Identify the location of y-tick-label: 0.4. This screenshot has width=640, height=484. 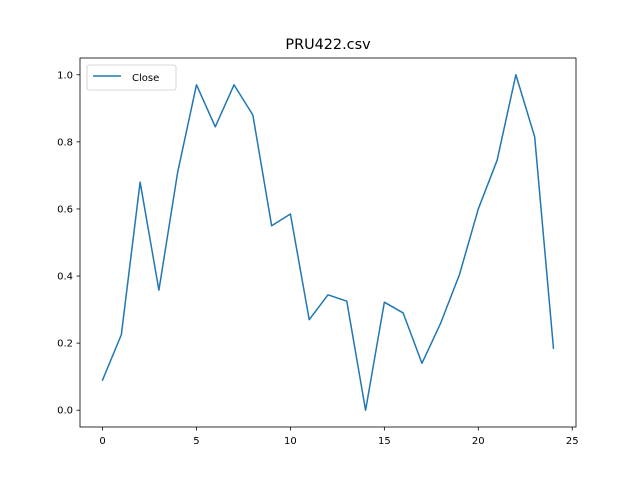
(65, 277).